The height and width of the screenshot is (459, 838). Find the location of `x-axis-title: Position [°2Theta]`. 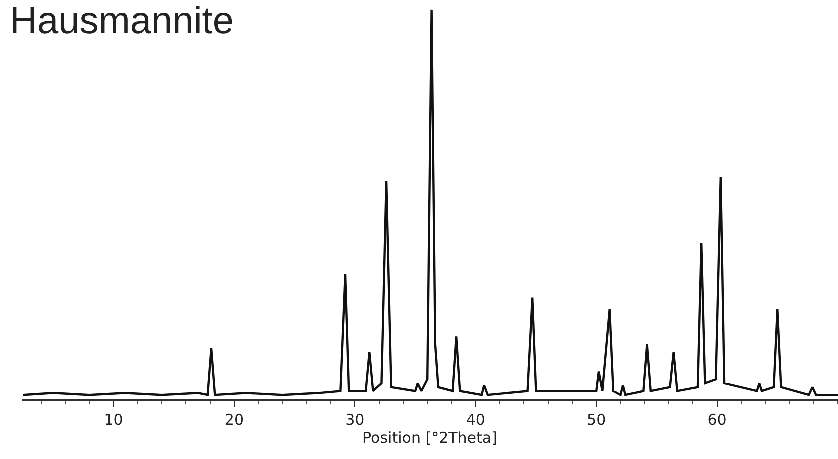

x-axis-title: Position [°2Theta] is located at coordinates (430, 437).